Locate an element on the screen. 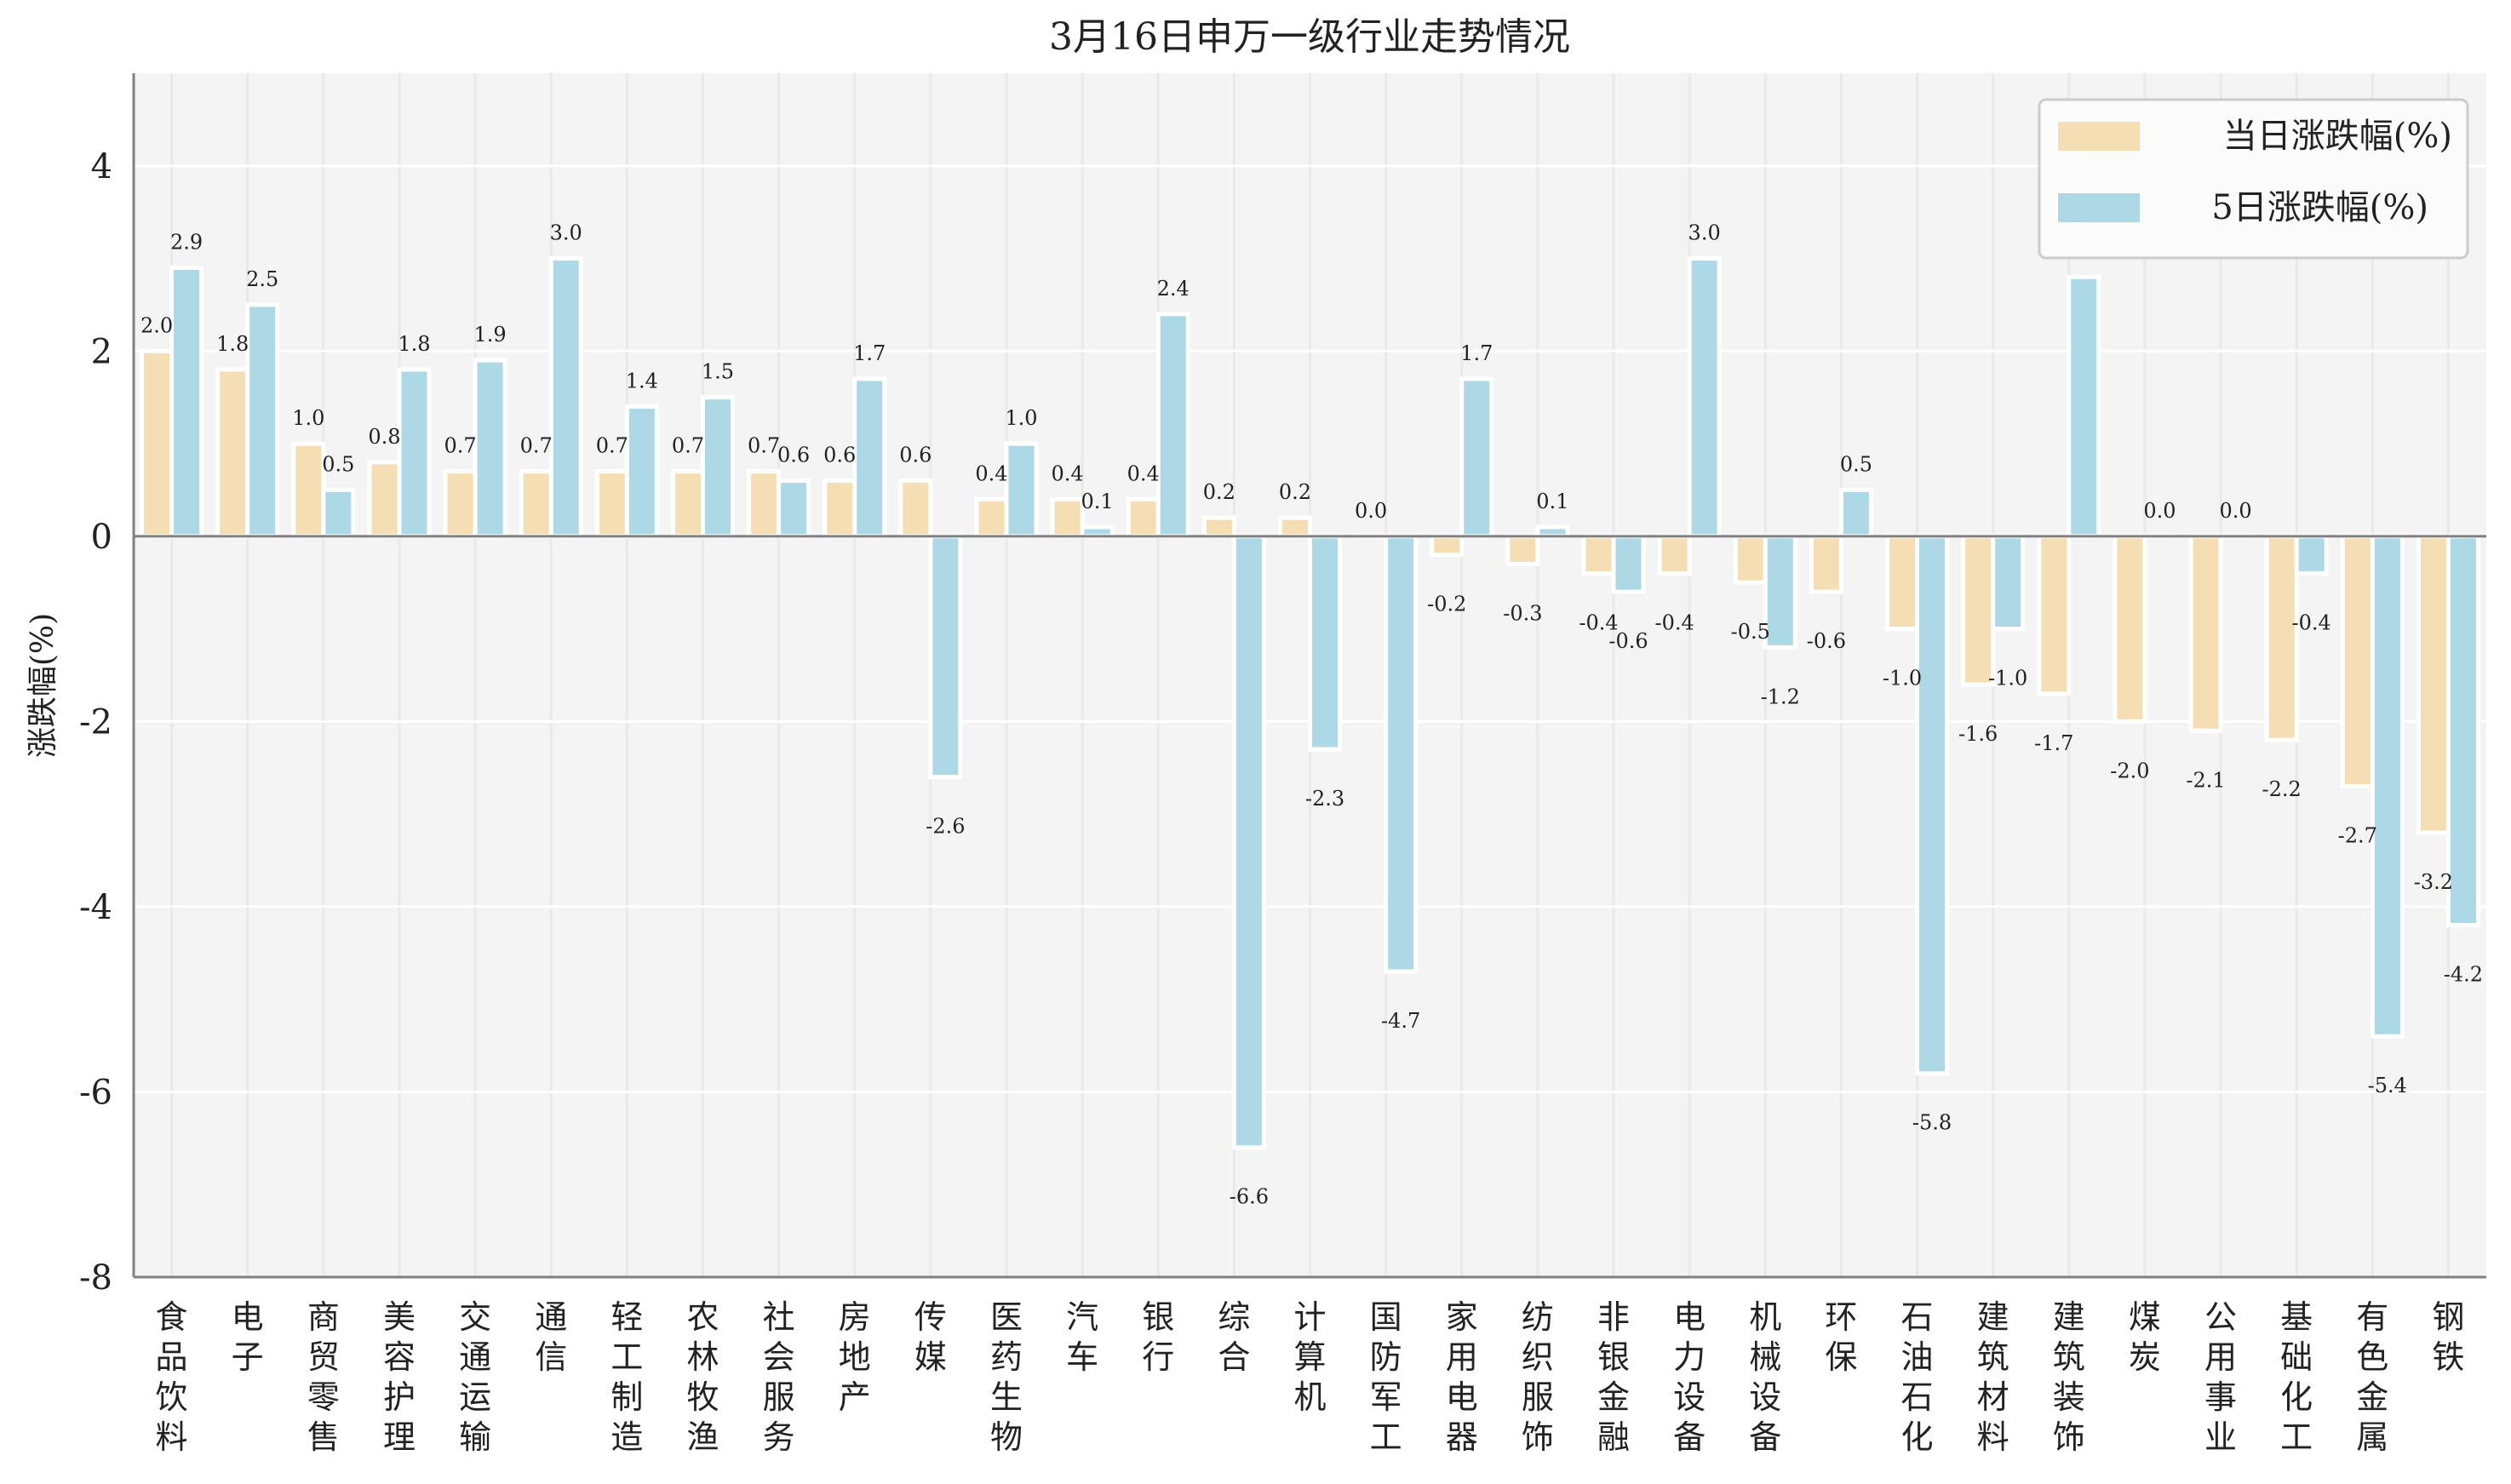  data-label-daily-22: -0.6 is located at coordinates (1826, 641).